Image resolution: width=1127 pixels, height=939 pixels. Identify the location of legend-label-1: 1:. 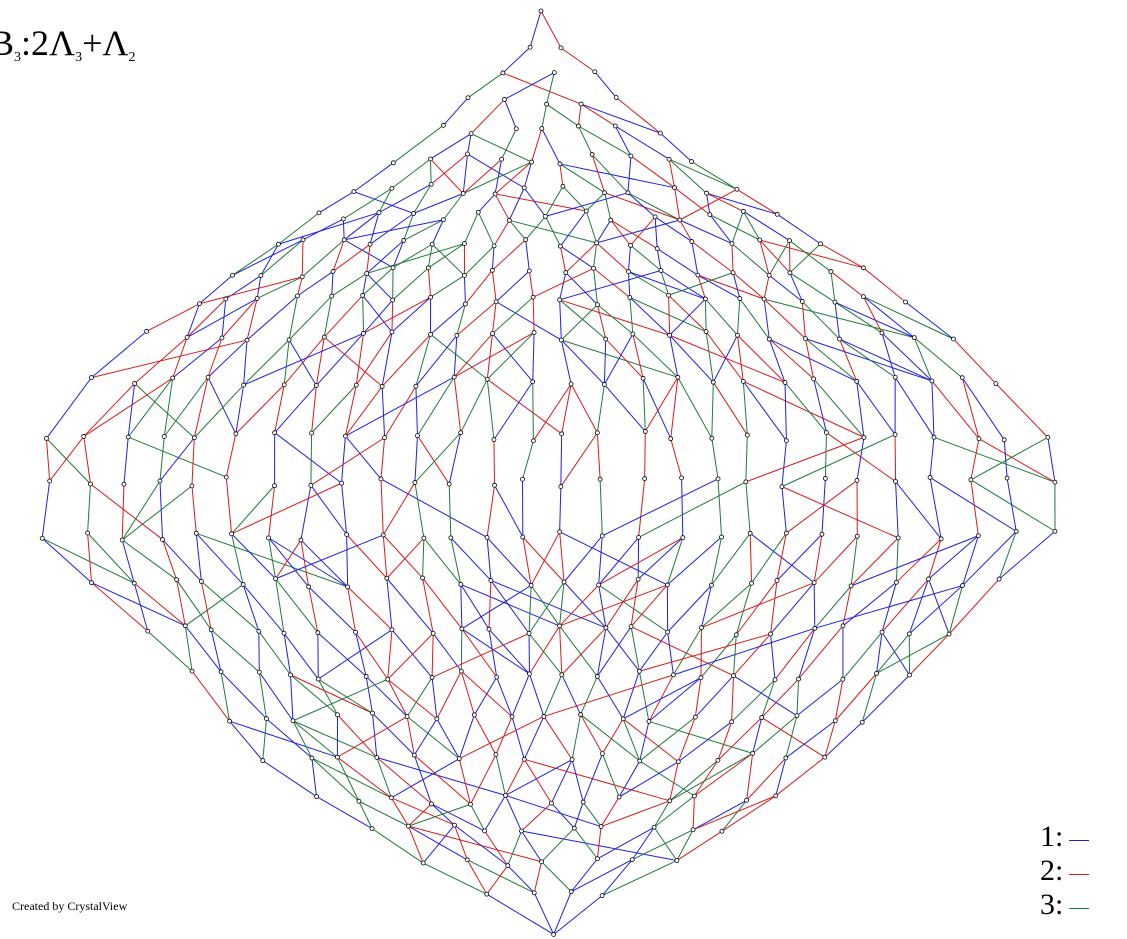
(1052, 836).